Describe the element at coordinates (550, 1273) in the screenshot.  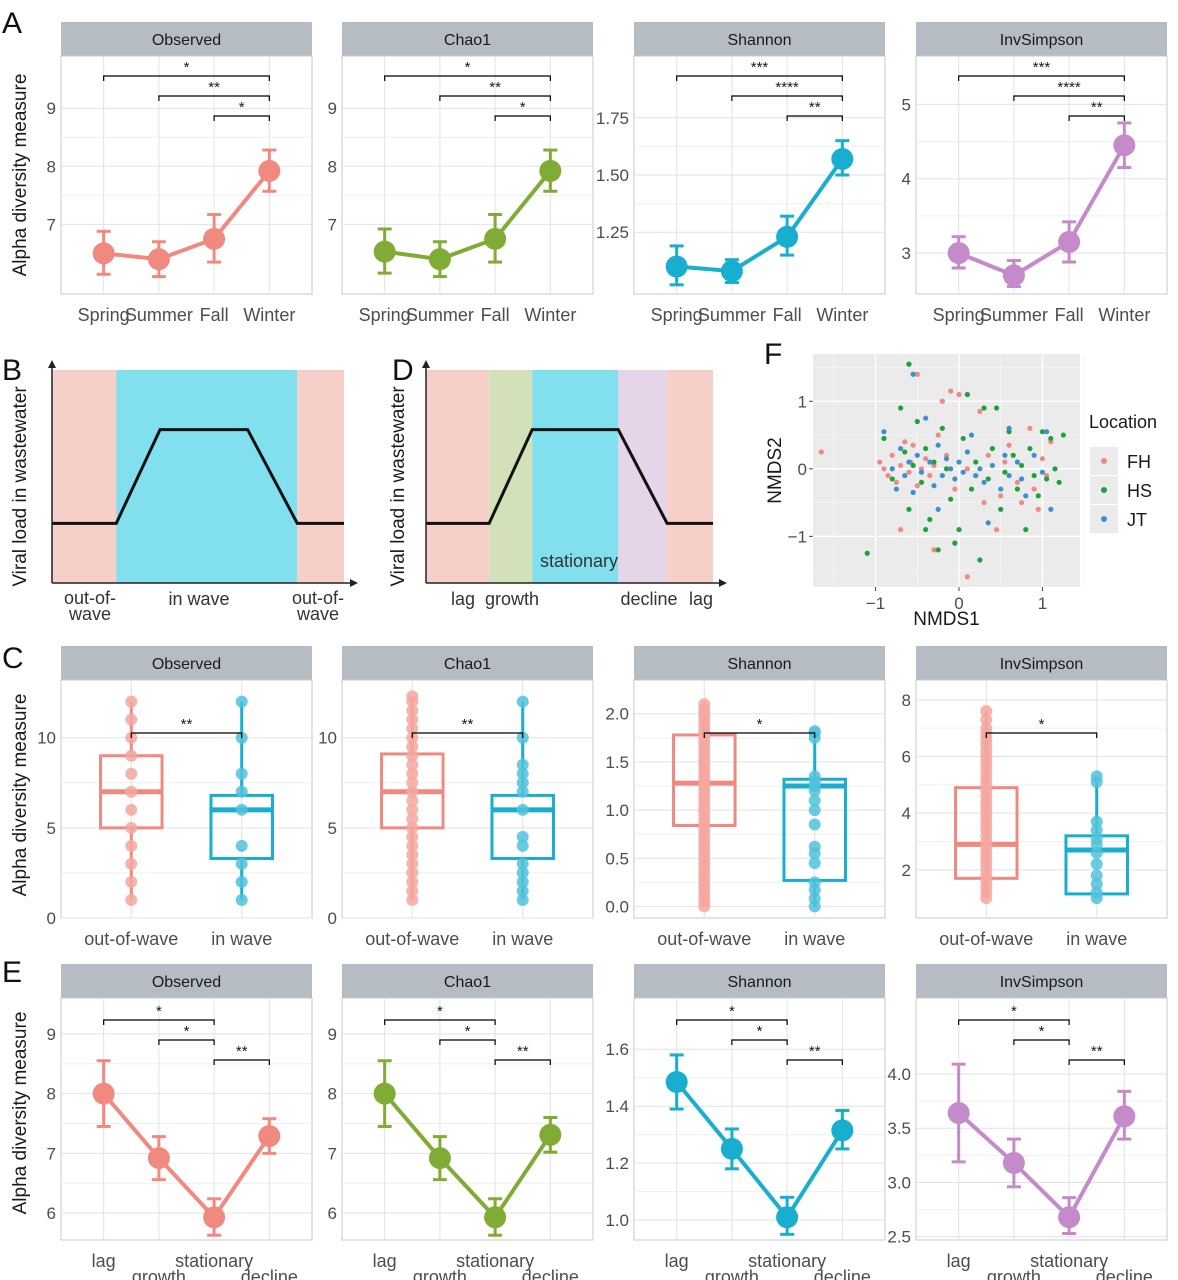
I see `x-tick-label: decline` at that location.